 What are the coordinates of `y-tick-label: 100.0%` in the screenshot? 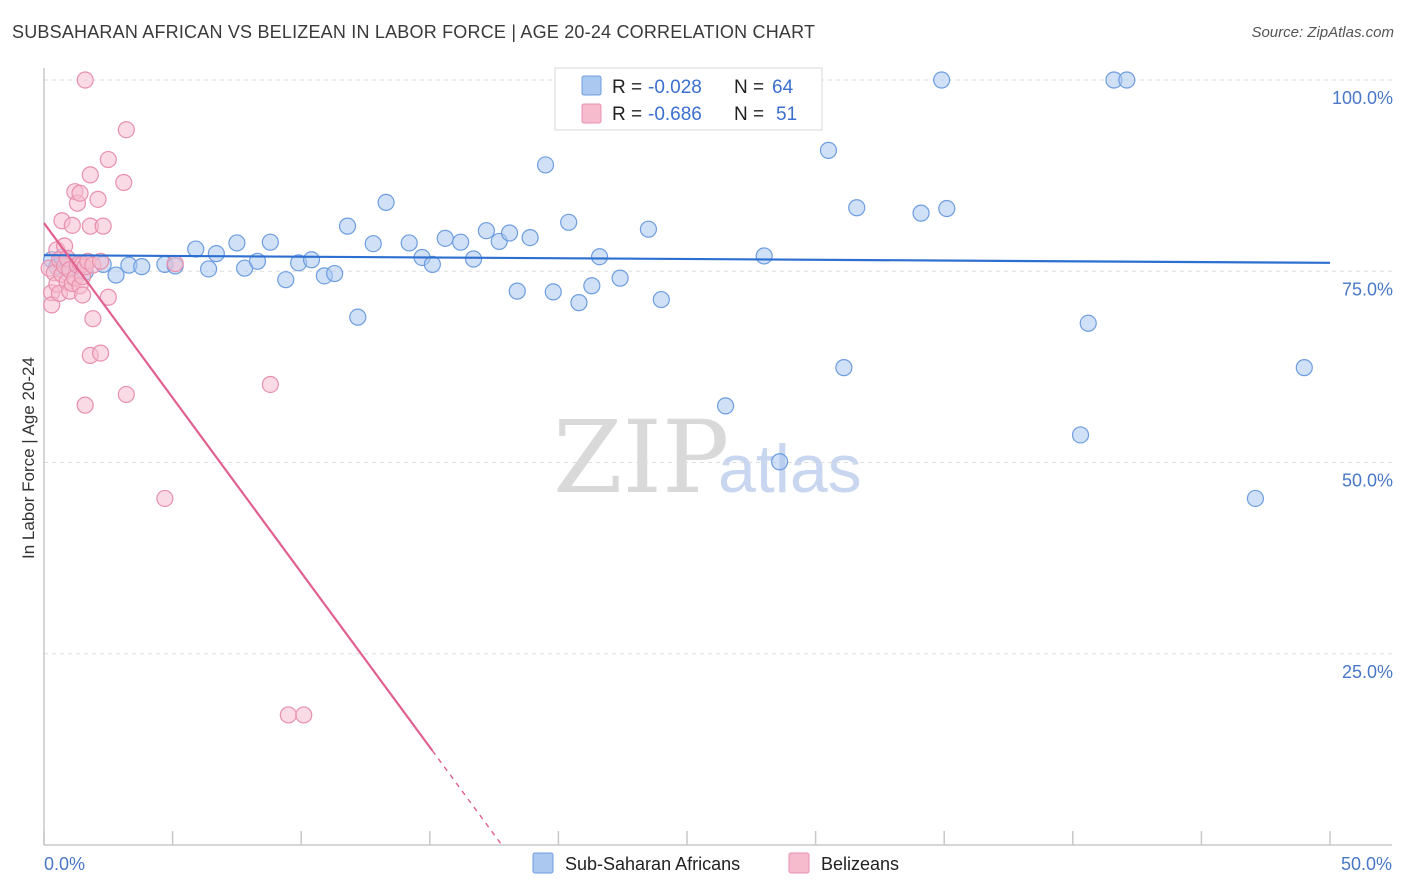 It's located at (1362, 98).